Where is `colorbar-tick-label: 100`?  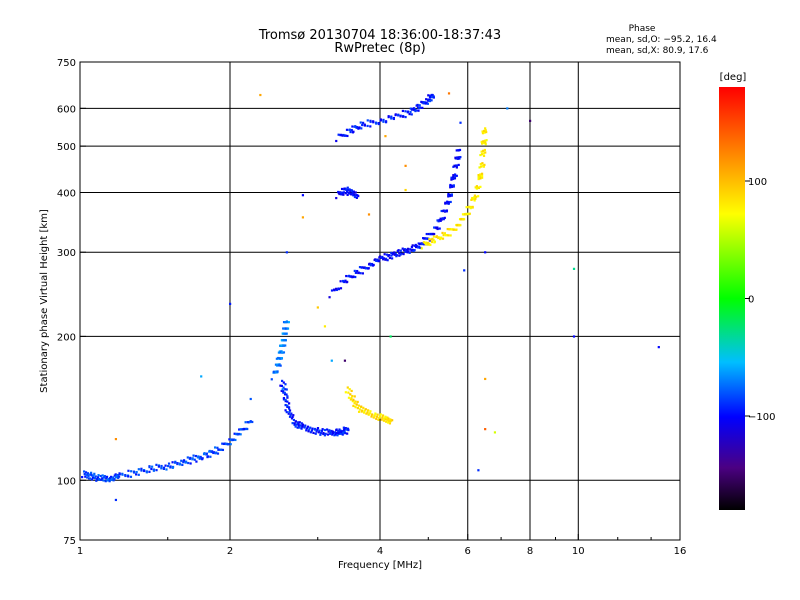
colorbar-tick-label: 100 is located at coordinates (757, 182).